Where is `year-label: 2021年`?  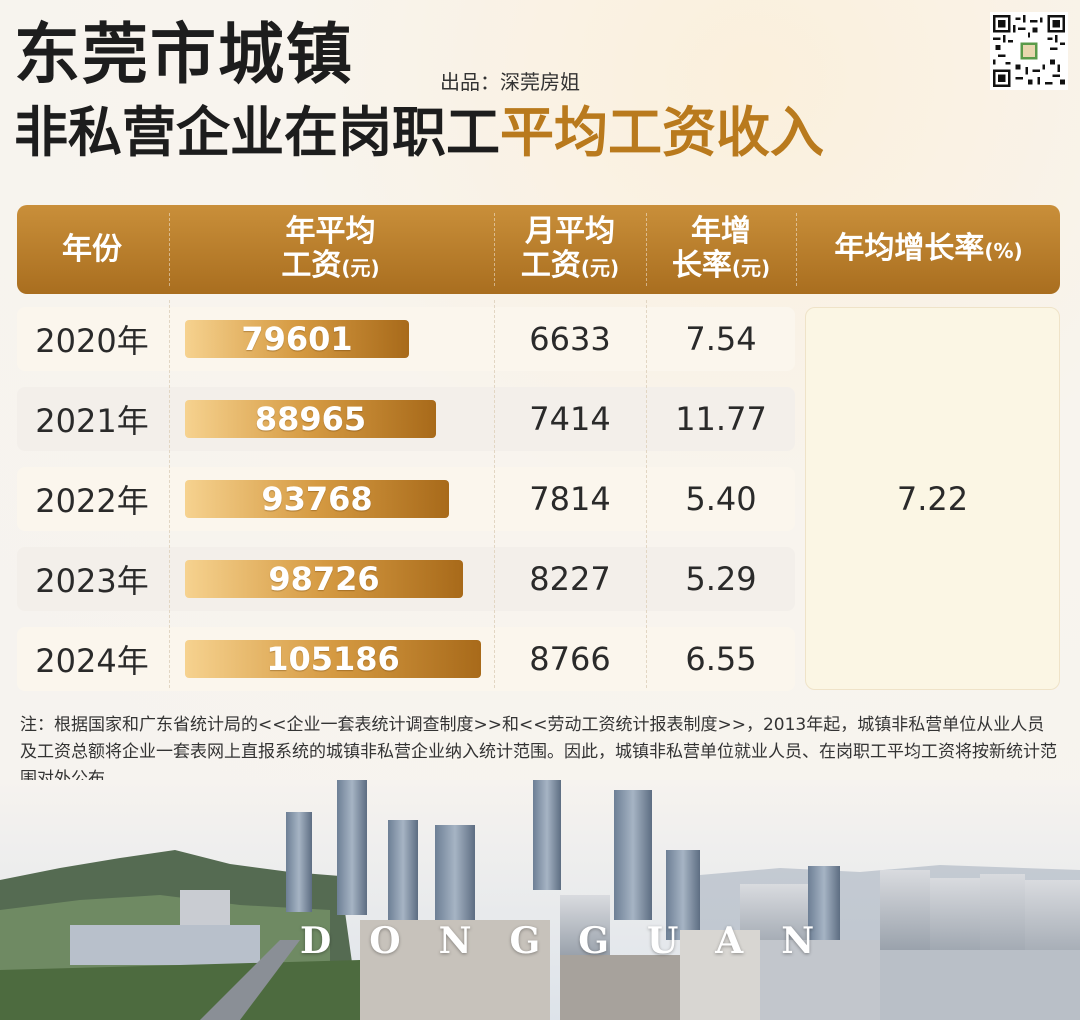 year-label: 2021年 is located at coordinates (92, 421).